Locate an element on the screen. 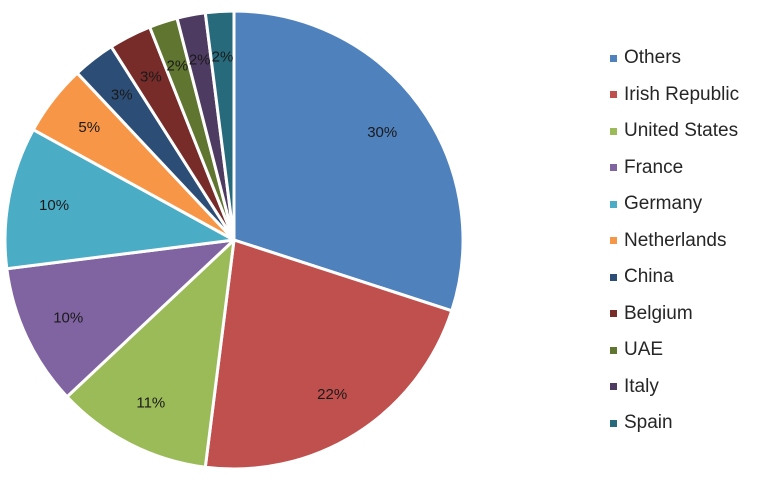 The height and width of the screenshot is (482, 760). legend-label: China is located at coordinates (649, 277).